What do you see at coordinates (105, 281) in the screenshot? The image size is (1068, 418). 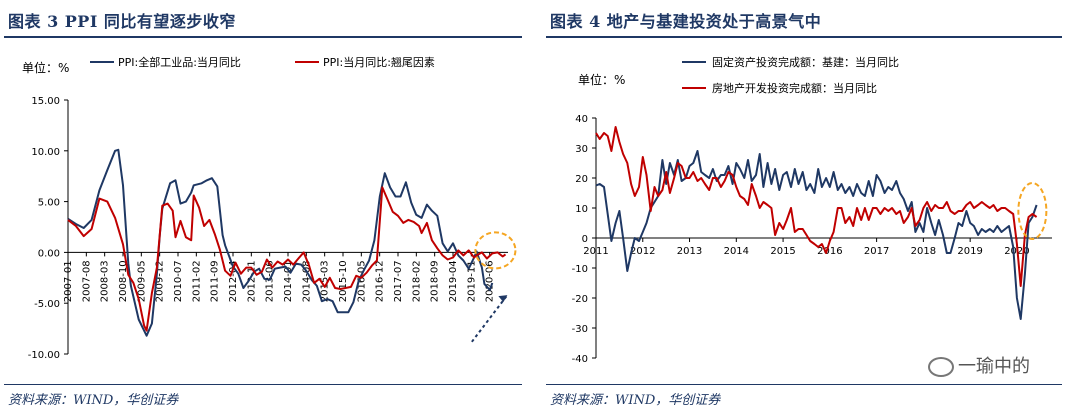 I see `left-x-tick-label: 2008-03` at bounding box center [105, 281].